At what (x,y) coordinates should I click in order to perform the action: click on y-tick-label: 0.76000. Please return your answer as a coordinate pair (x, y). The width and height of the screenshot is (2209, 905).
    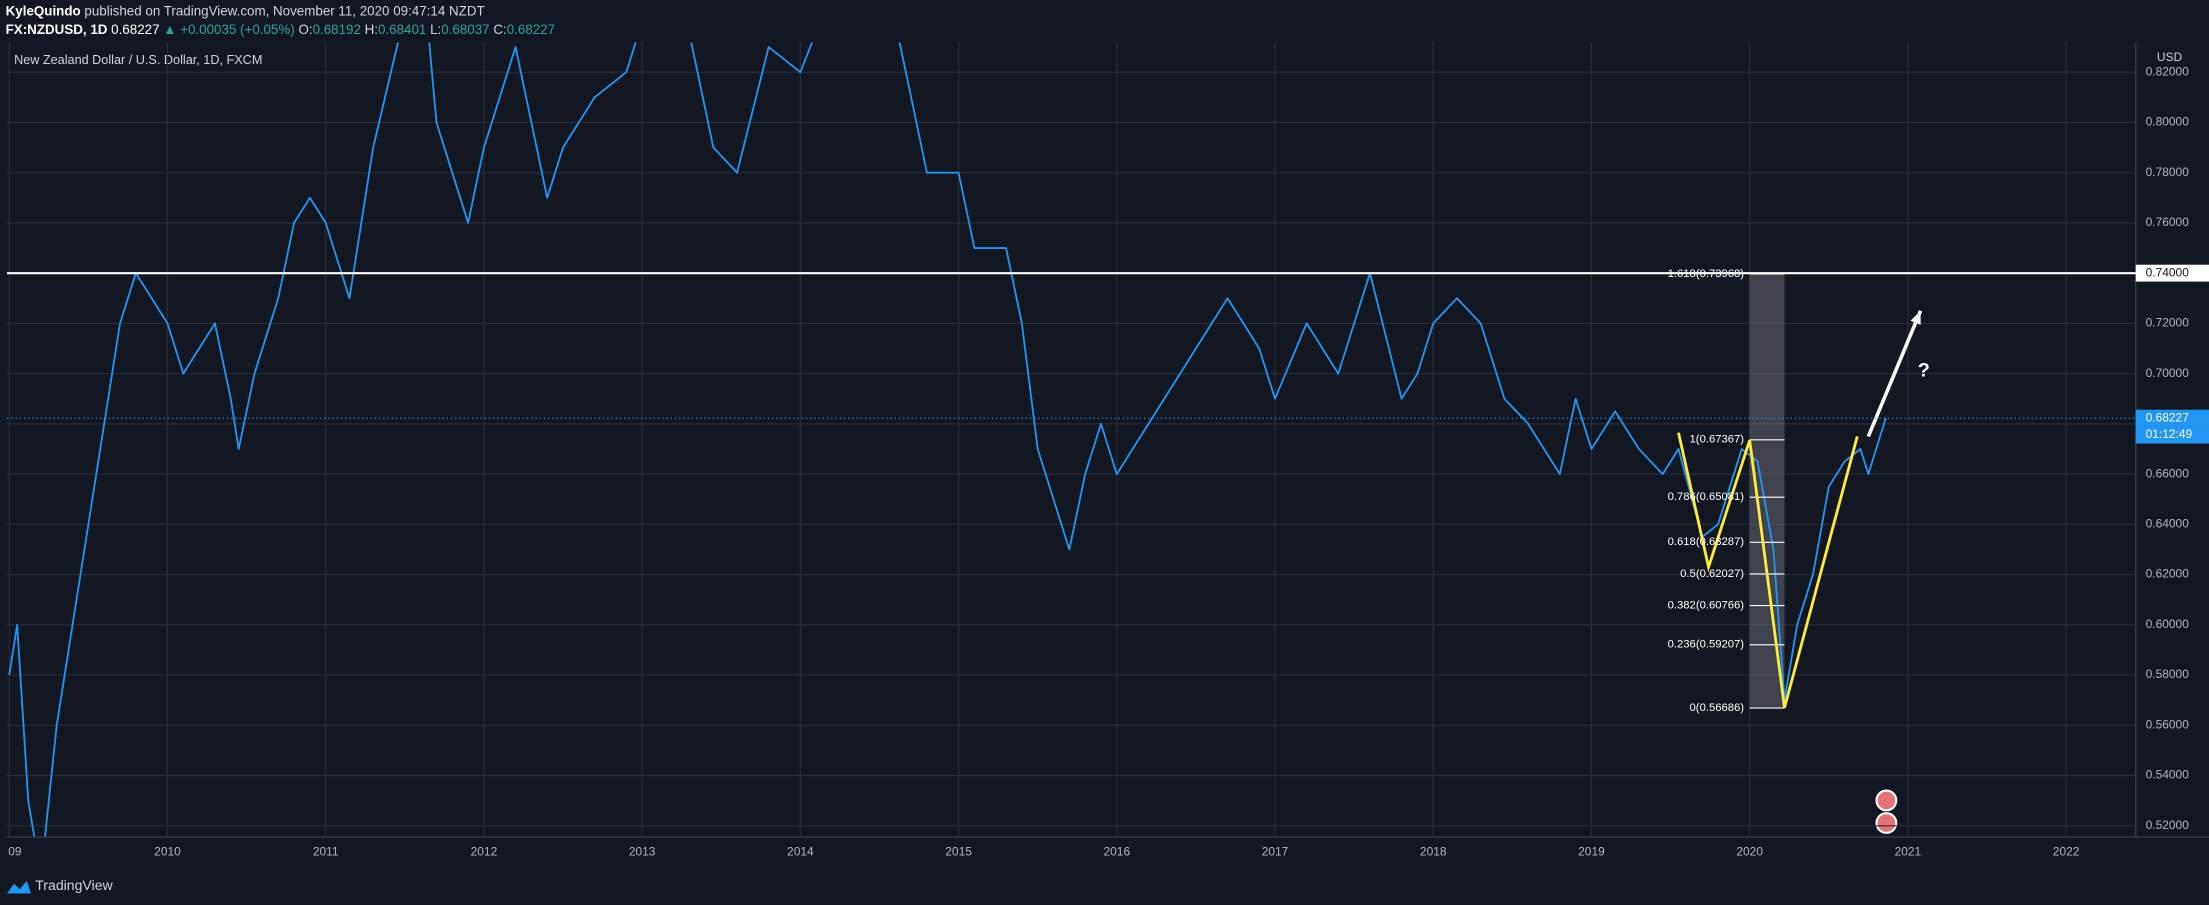
    Looking at the image, I should click on (2168, 222).